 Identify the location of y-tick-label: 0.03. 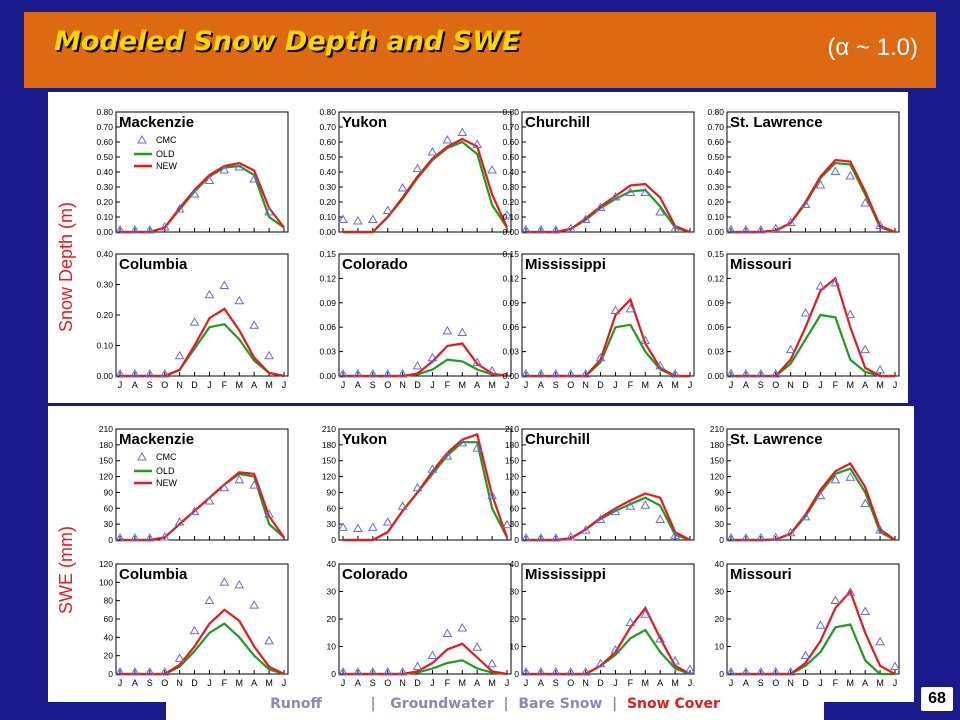
(327, 352).